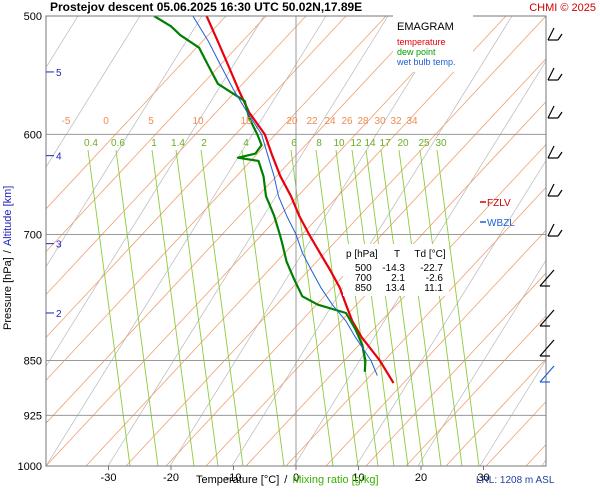 The width and height of the screenshot is (600, 500). What do you see at coordinates (204, 143) in the screenshot?
I see `mixing-ratio-label: 2` at bounding box center [204, 143].